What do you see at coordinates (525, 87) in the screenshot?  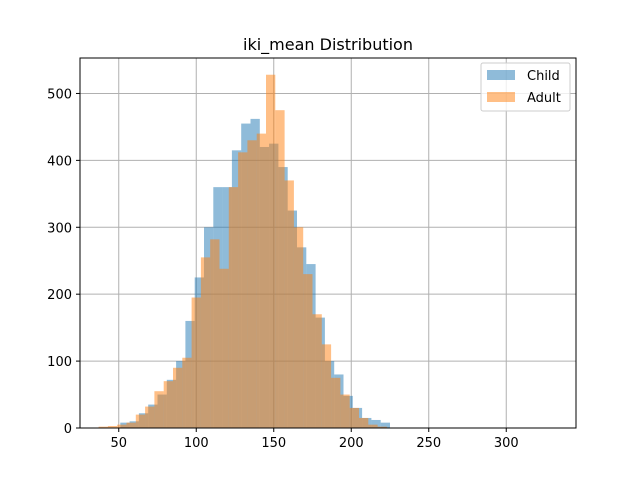 I see `legend: Child Adult` at bounding box center [525, 87].